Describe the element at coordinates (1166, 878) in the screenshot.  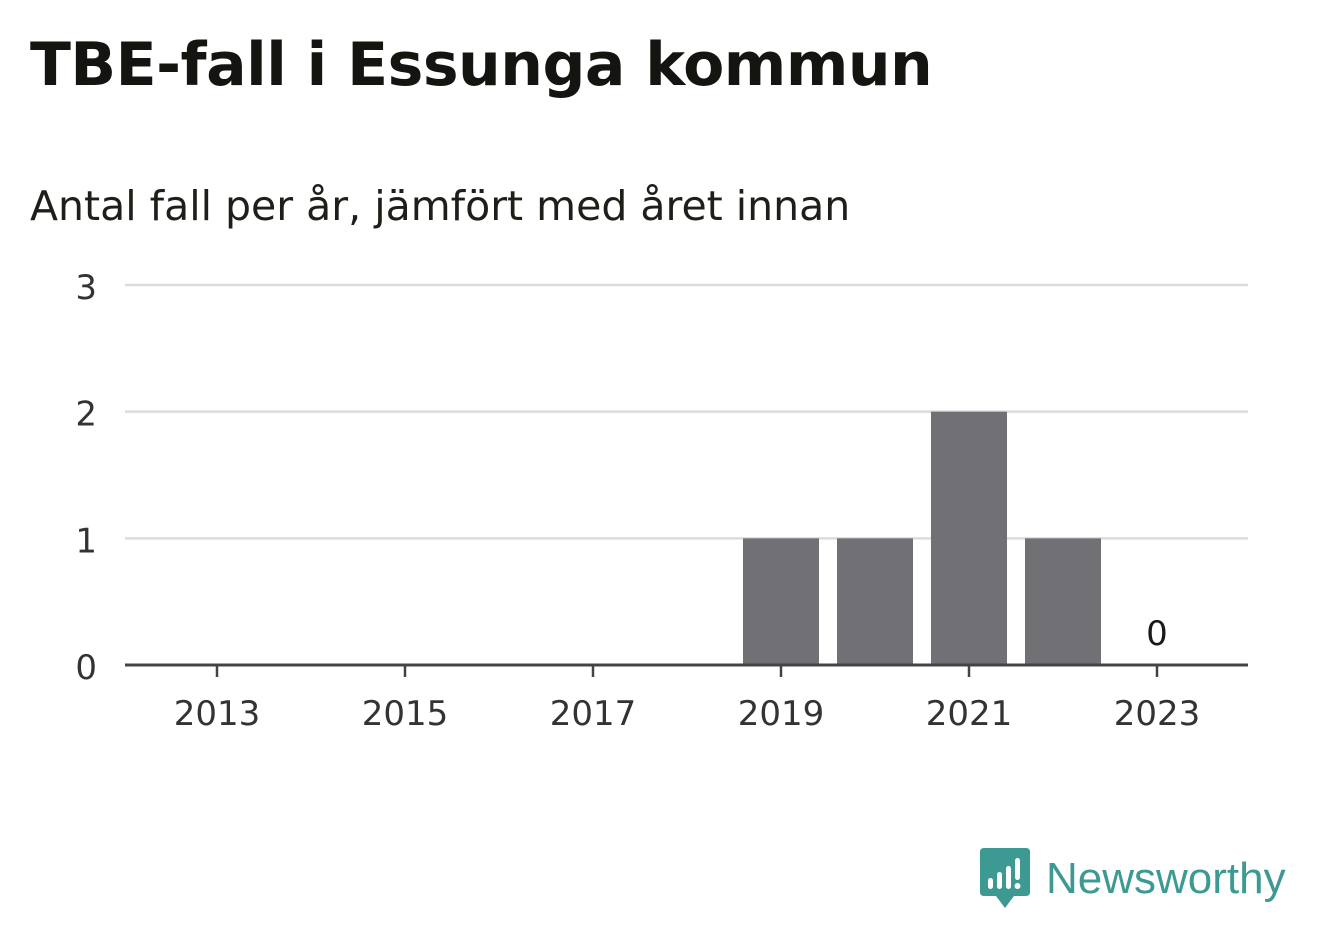
I see `brand-name: Newsworthy` at that location.